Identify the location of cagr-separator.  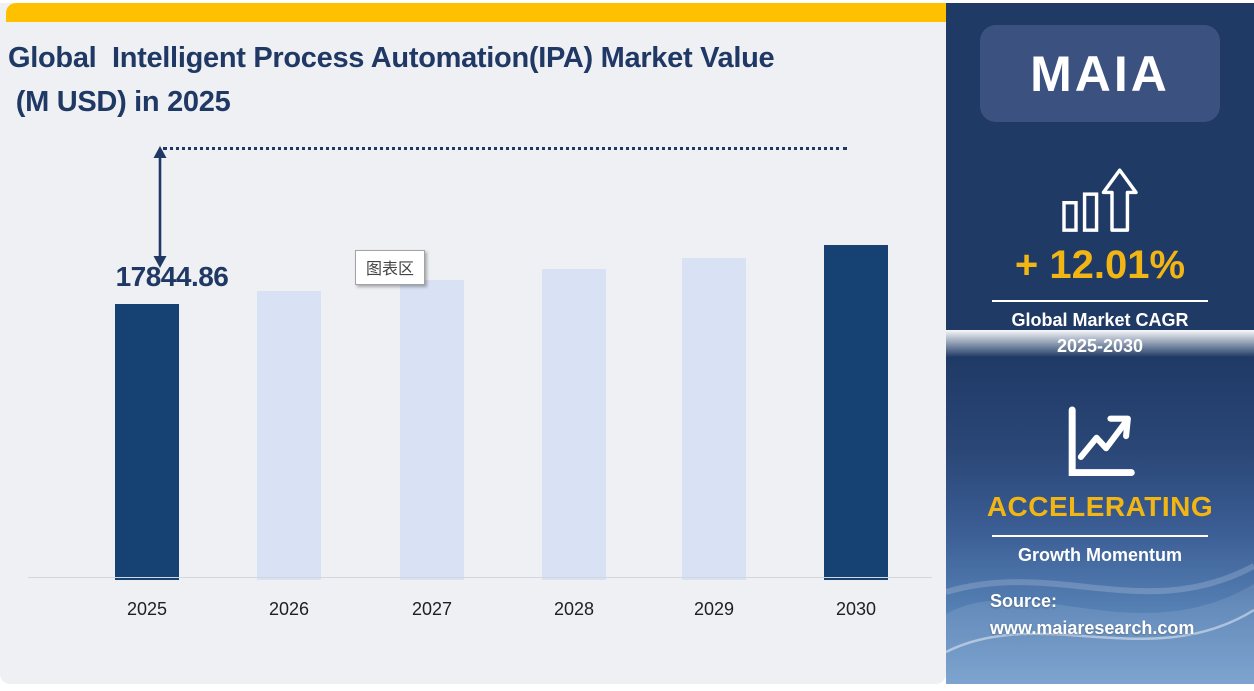
(1100, 301).